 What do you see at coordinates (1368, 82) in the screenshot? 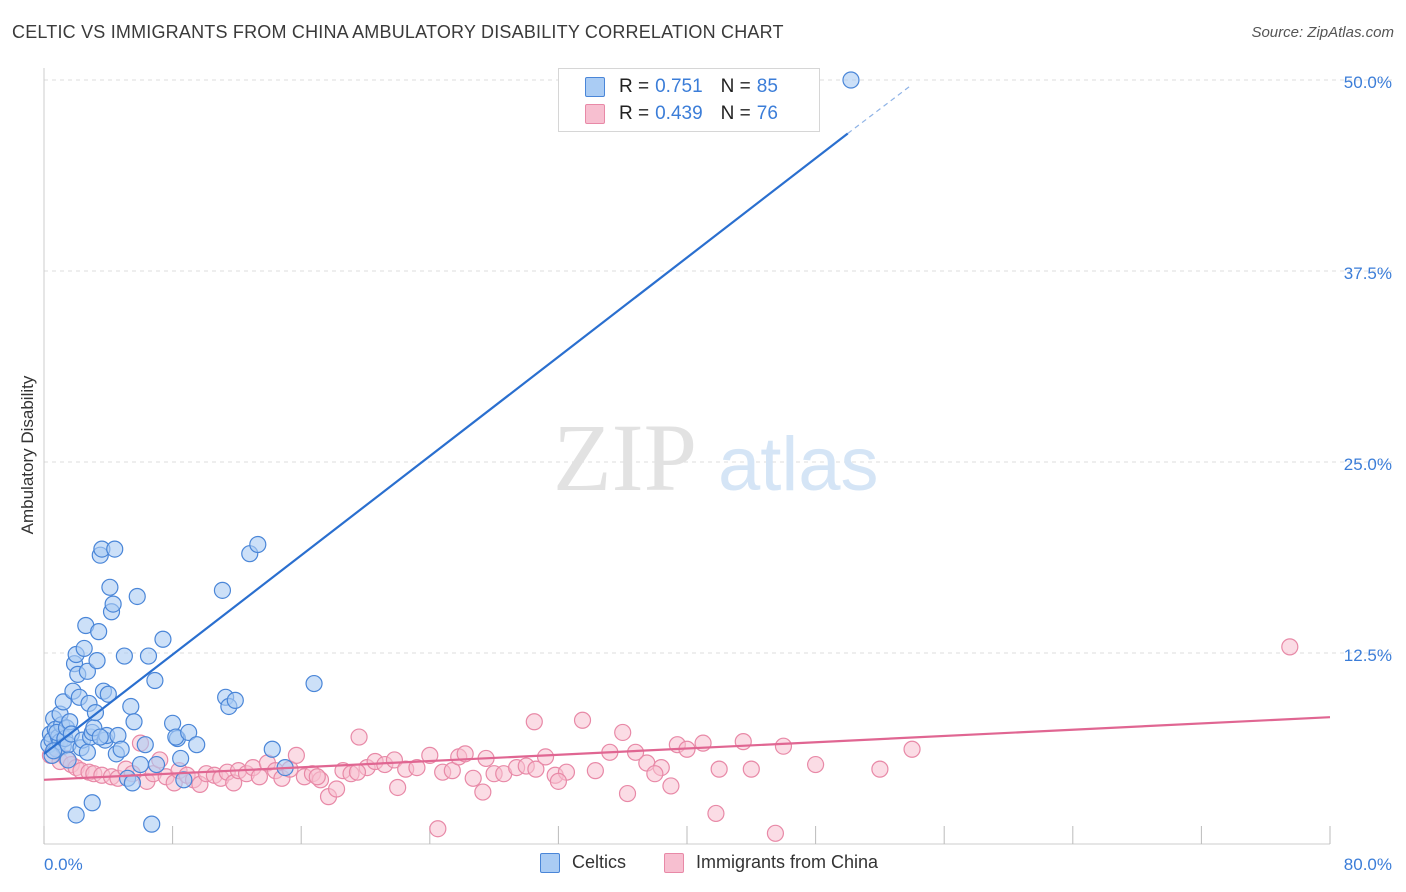
I see `y-tick-label: 50.0%` at bounding box center [1368, 82].